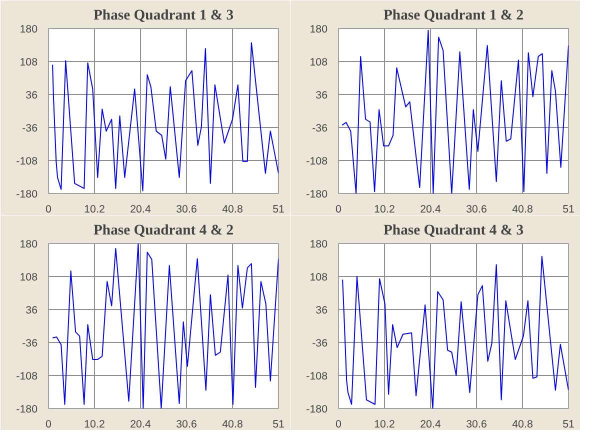  I want to click on chart-title: Phase Quadrant 4 & 2, so click(163, 230).